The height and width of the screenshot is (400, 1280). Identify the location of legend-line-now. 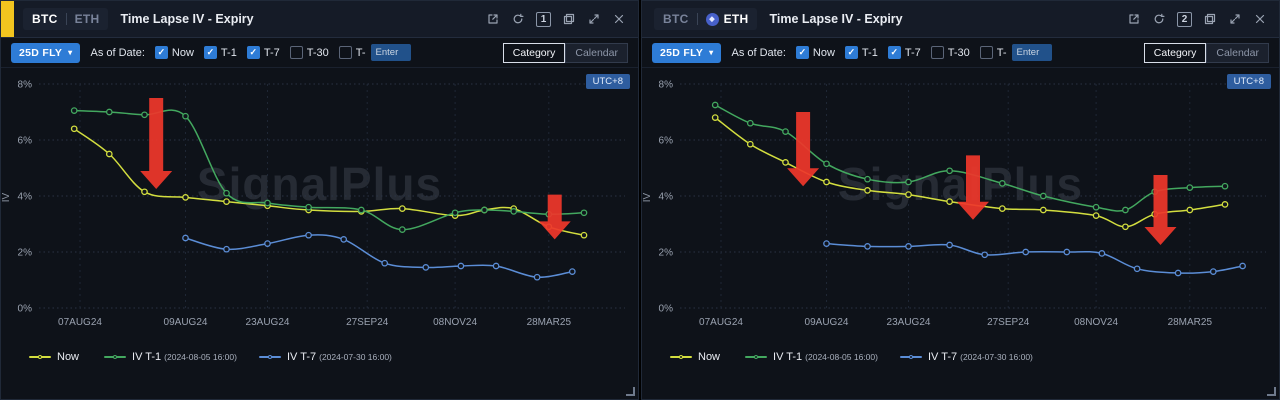
(681, 357).